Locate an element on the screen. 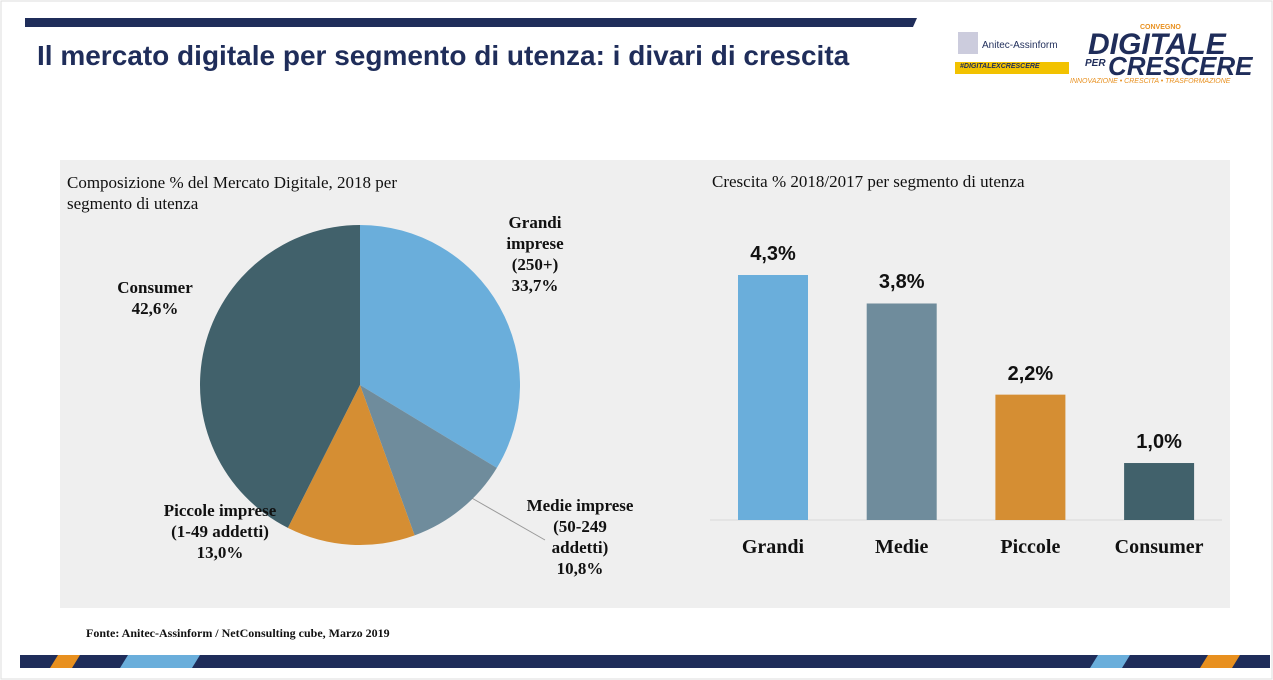 Image resolution: width=1273 pixels, height=680 pixels. logo-text: CONVEGNO is located at coordinates (1160, 27).